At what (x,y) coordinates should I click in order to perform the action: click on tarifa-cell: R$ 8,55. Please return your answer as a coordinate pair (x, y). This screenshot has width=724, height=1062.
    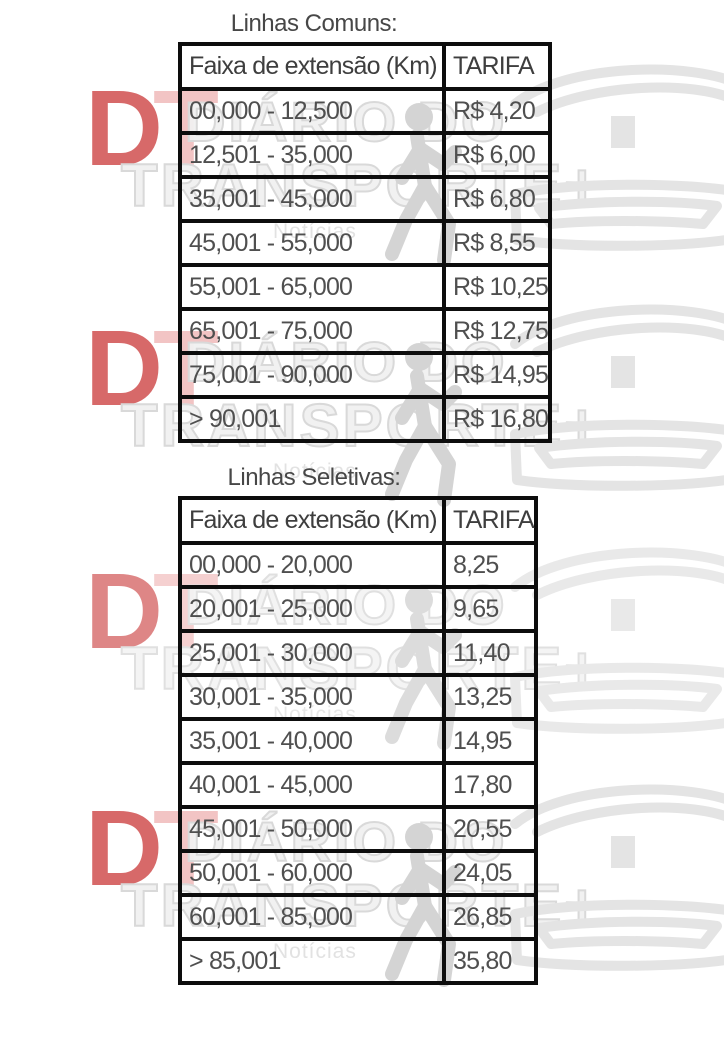
    Looking at the image, I should click on (497, 243).